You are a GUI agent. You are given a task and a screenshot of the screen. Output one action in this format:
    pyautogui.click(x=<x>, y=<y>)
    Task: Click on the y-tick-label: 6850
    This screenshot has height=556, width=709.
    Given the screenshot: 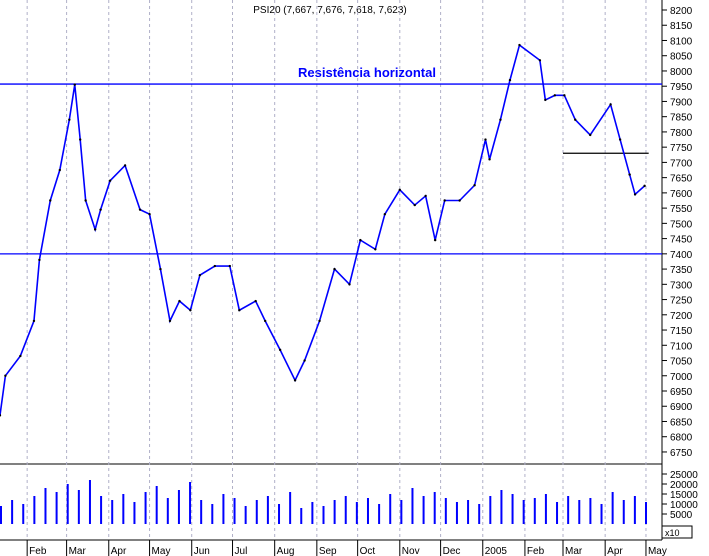 What is the action you would take?
    pyautogui.click(x=681, y=422)
    